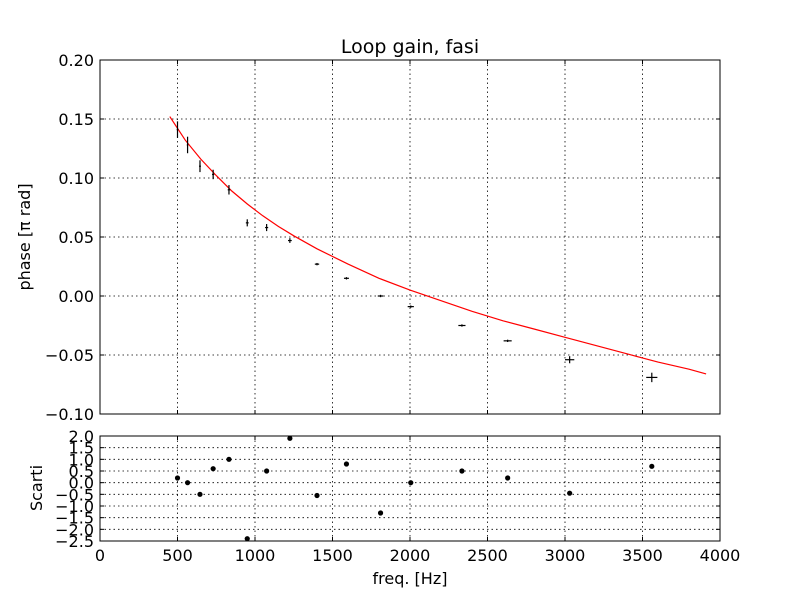 The image size is (800, 600). I want to click on bottom-x-tick-label: 4000, so click(720, 555).